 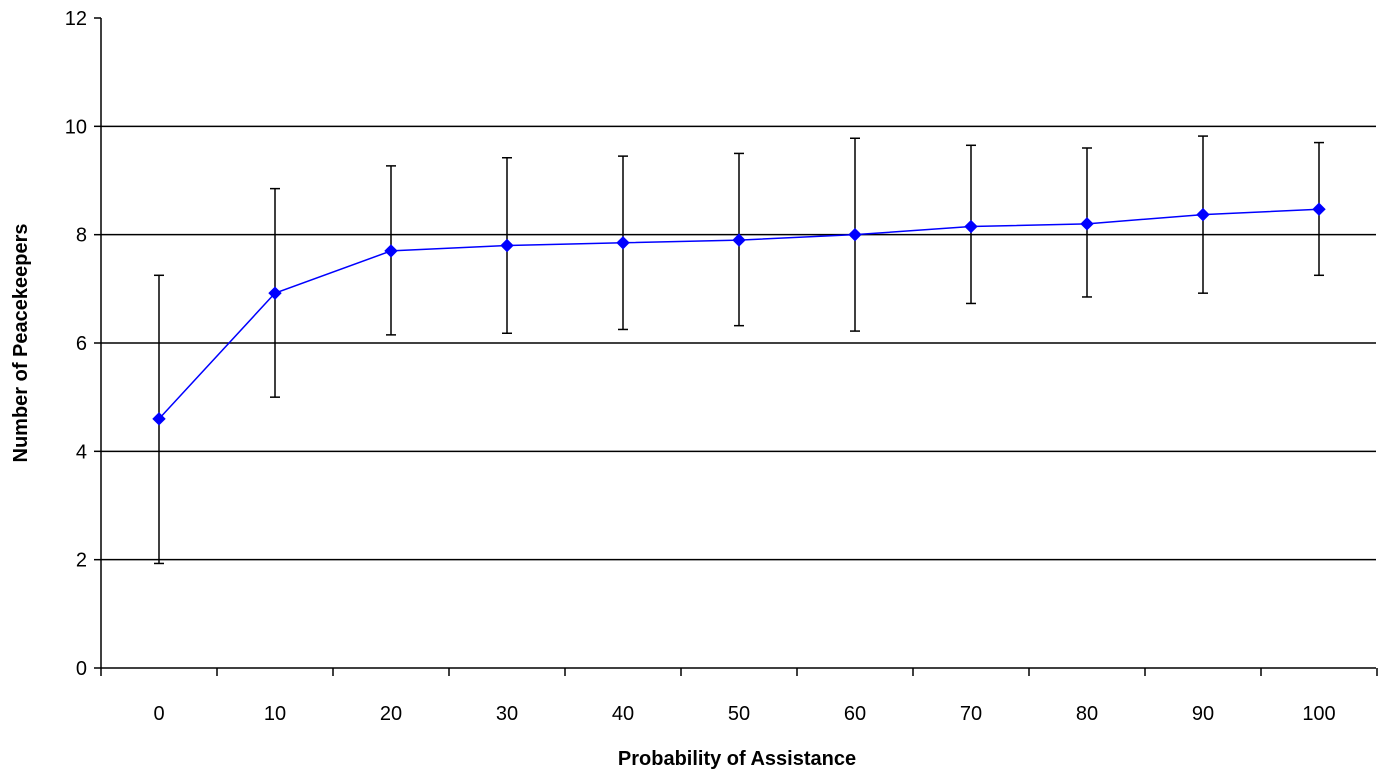 I want to click on x-tick-label: 50, so click(x=739, y=714).